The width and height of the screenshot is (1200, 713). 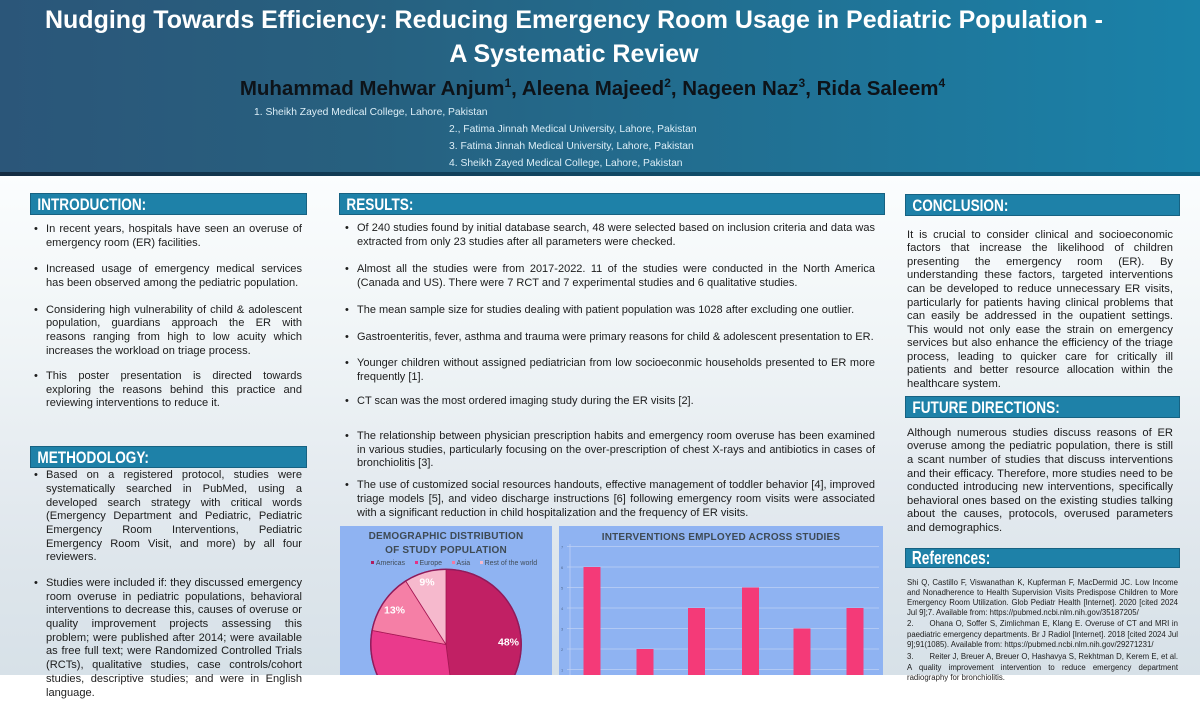 I want to click on svg-text: 48%, so click(x=509, y=643).